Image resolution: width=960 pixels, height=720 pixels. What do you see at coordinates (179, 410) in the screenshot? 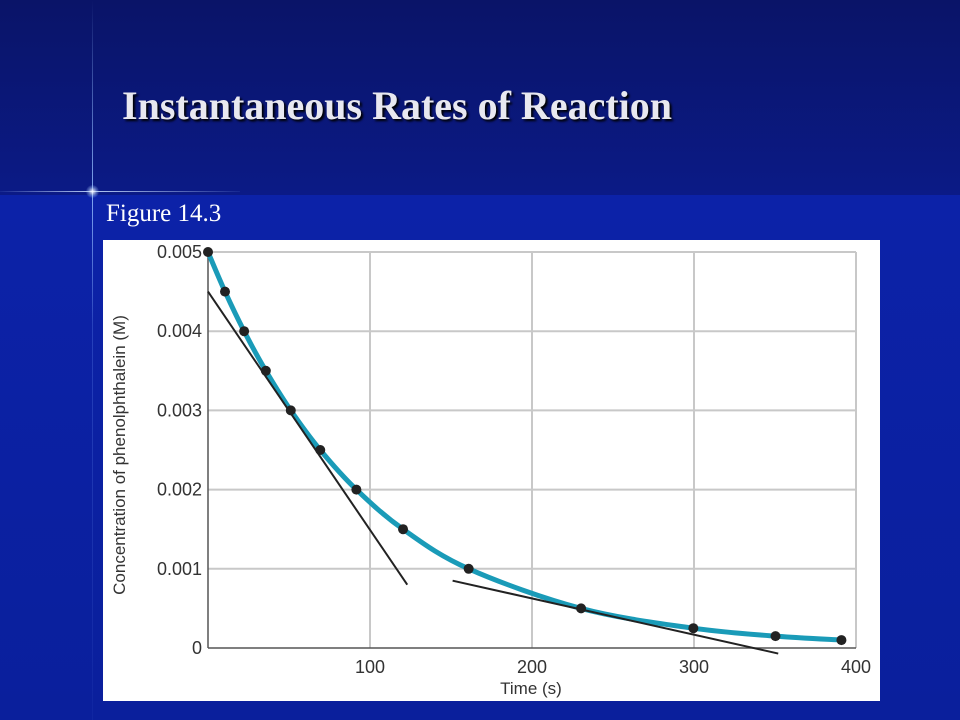
I see `y-tick-label: 0.003` at bounding box center [179, 410].